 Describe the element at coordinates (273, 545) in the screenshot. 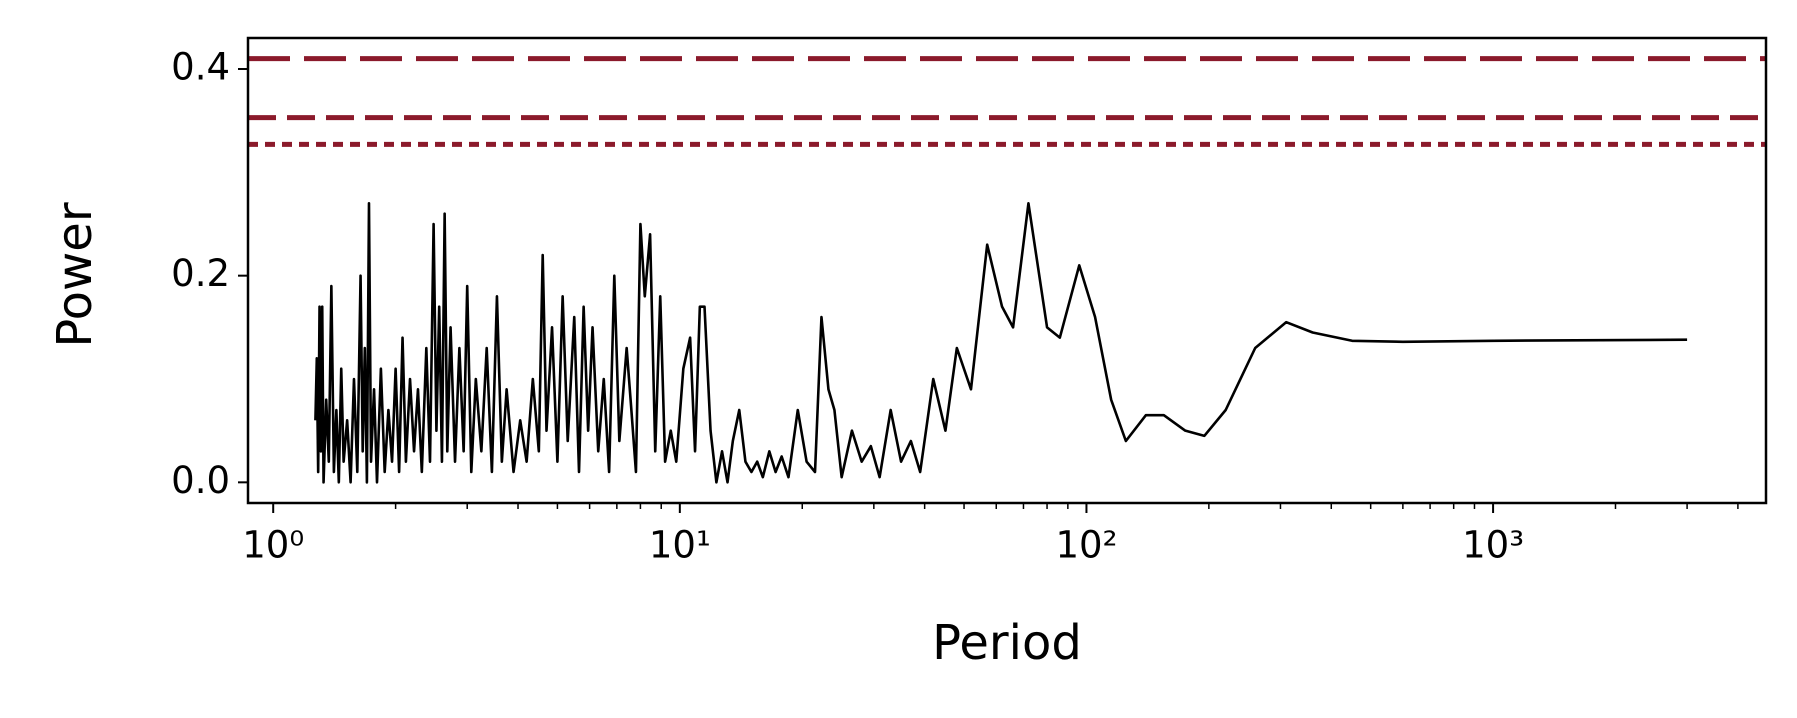

I see `x-tick-label: 10⁰` at that location.